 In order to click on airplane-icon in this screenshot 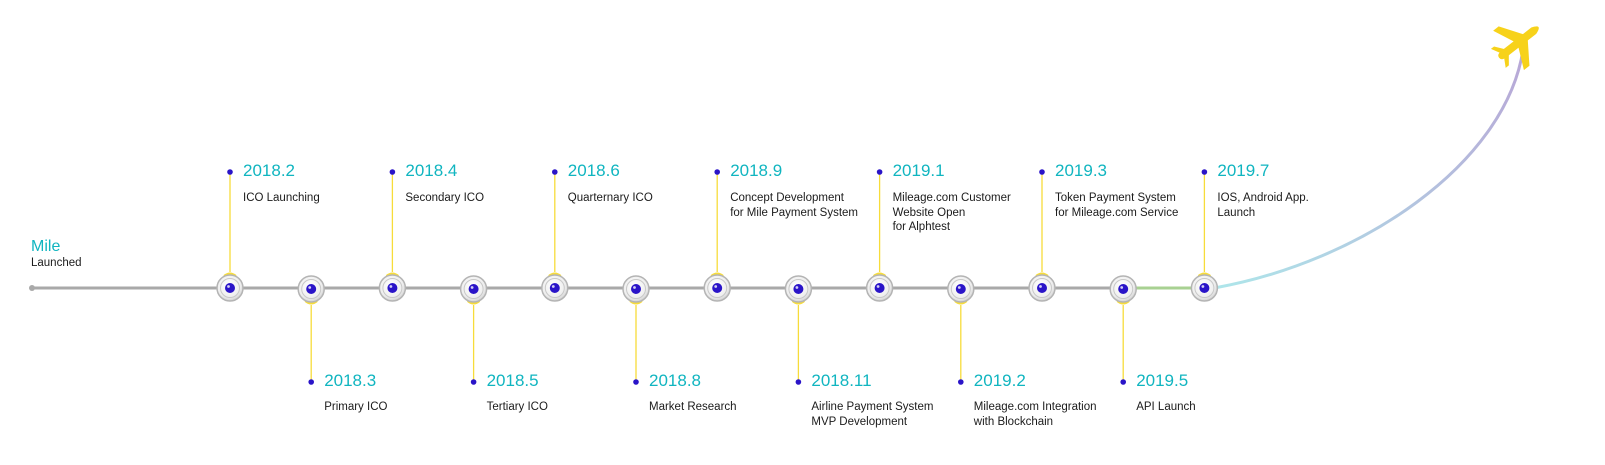, I will do `click(1514, 48)`.